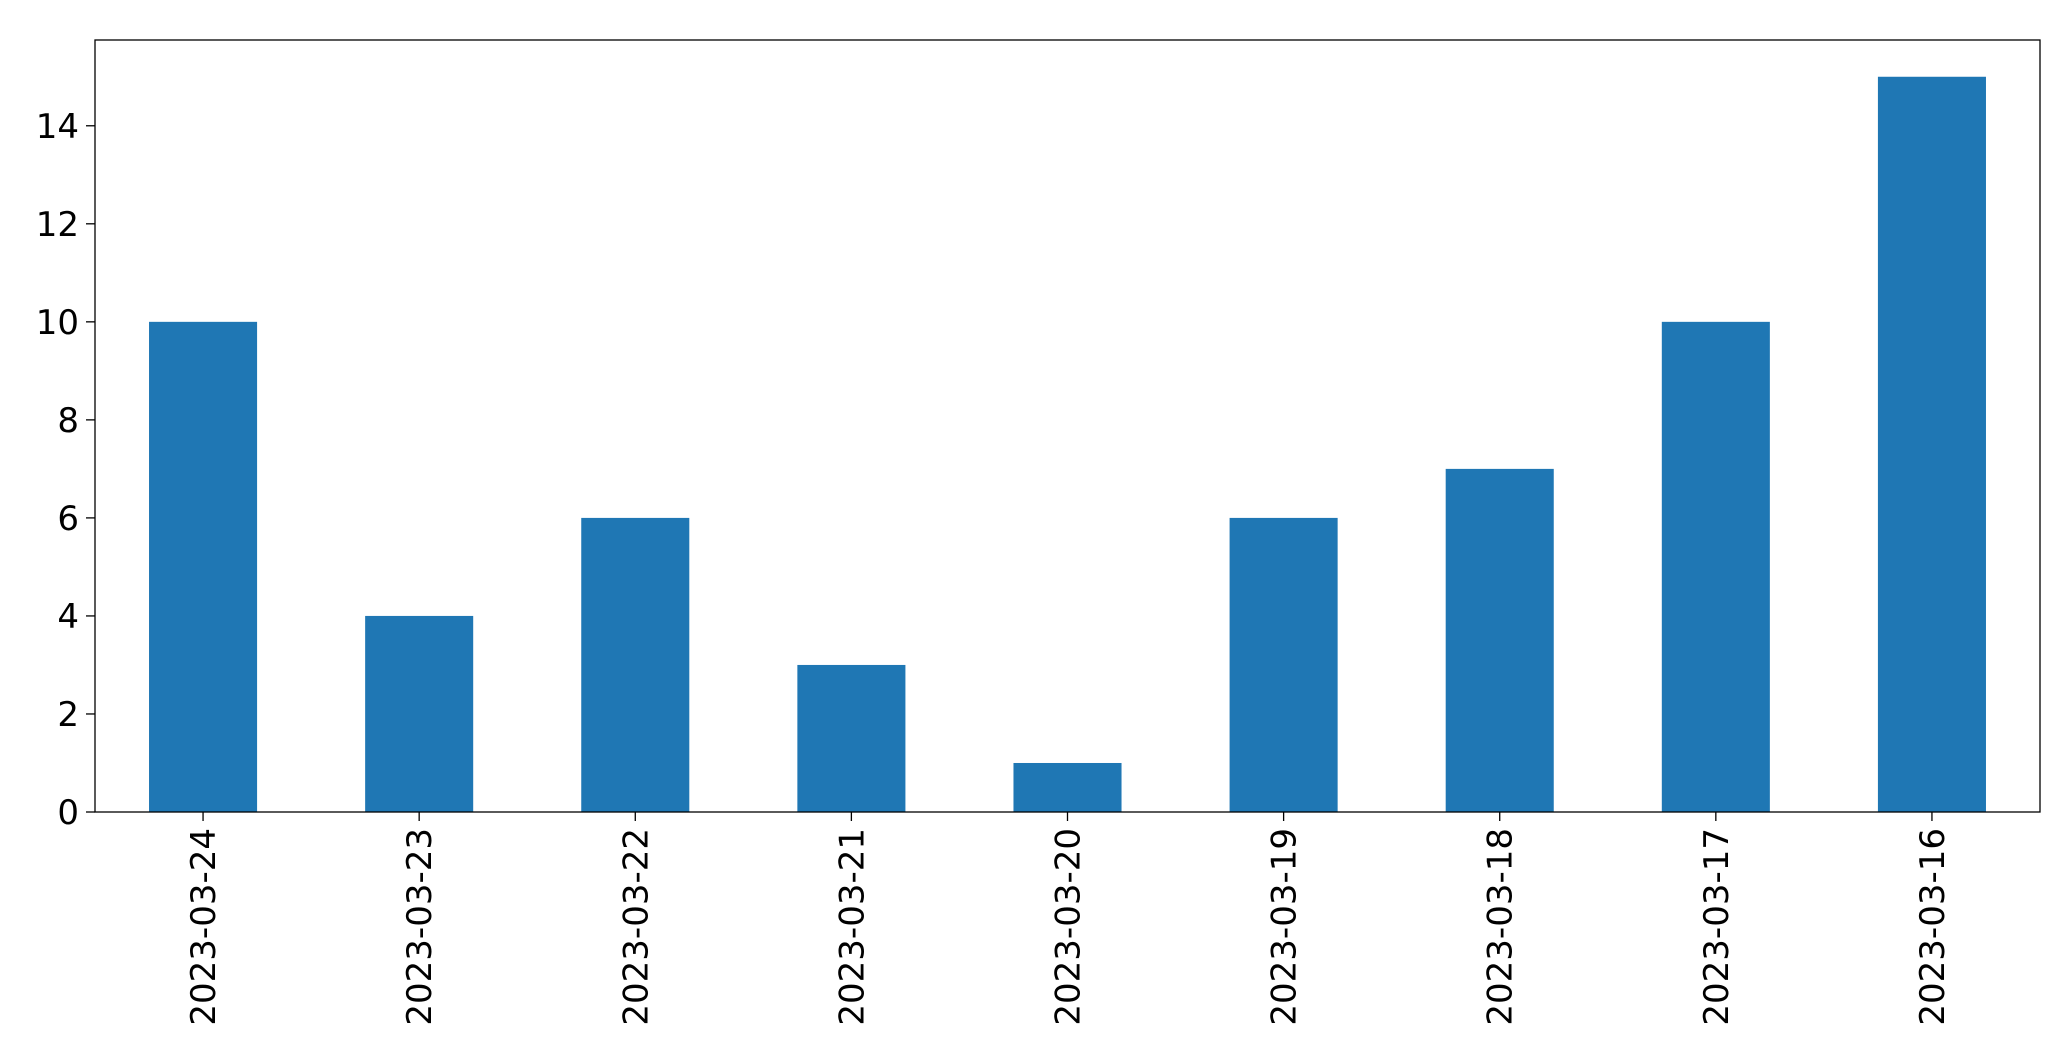  I want to click on y-tick-label: 10, so click(57, 323).